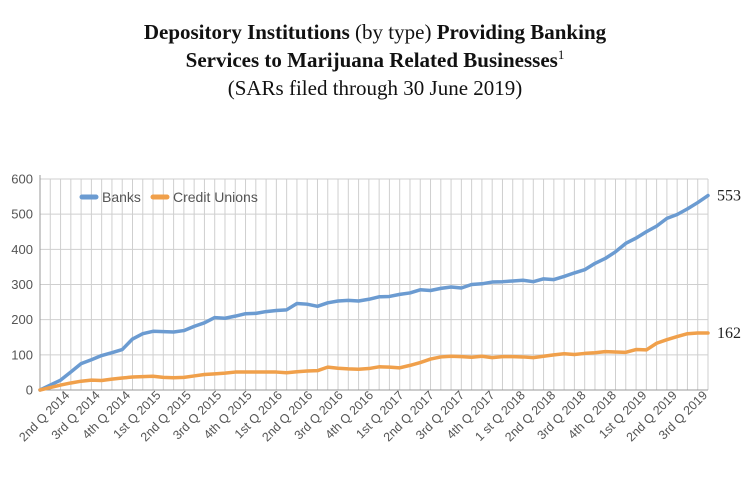 The image size is (750, 490). Describe the element at coordinates (729, 196) in the screenshot. I see `end-value-label: 553` at that location.